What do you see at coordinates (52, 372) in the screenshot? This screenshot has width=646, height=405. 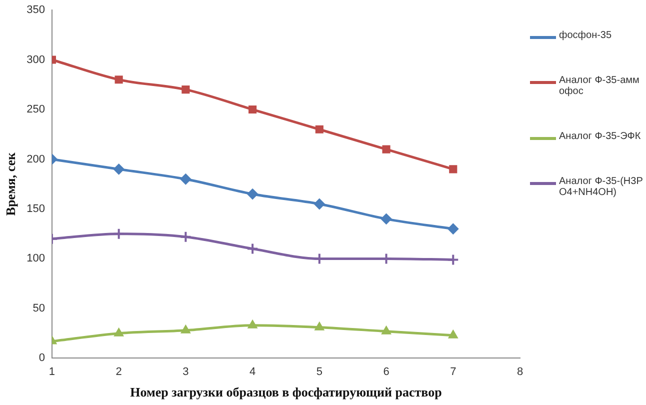 I see `x-tick-label: 1` at bounding box center [52, 372].